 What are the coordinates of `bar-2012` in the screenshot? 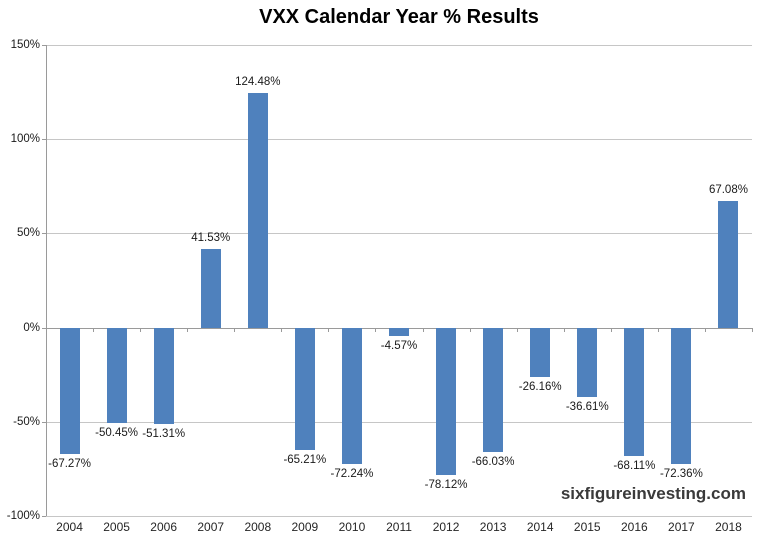 It's located at (446, 401).